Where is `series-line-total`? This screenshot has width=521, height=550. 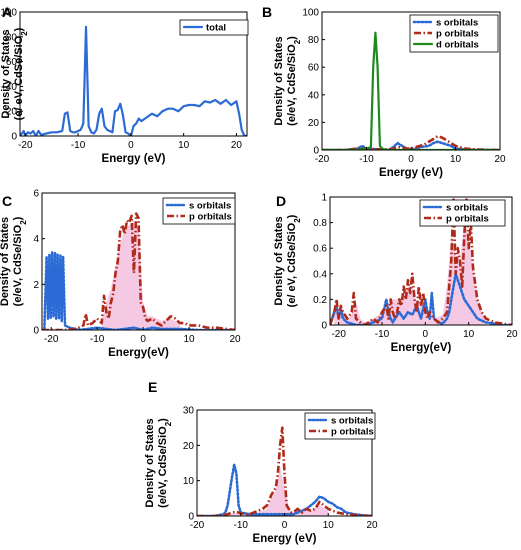
series-line-total is located at coordinates (133, 80).